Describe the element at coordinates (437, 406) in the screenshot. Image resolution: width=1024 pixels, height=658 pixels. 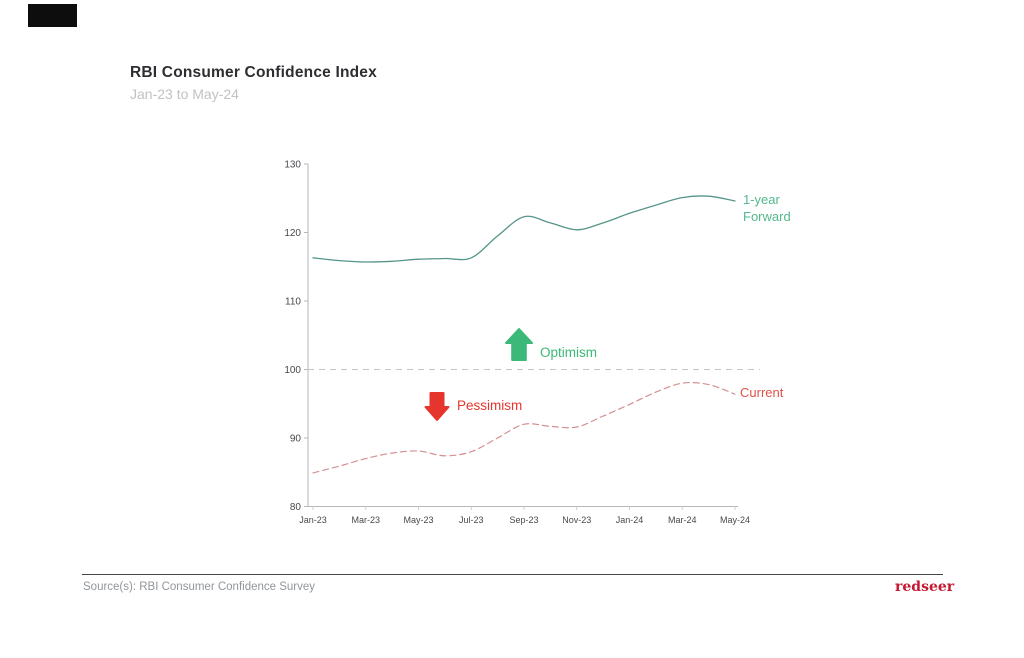
I see `pessimism-down-arrow-icon` at that location.